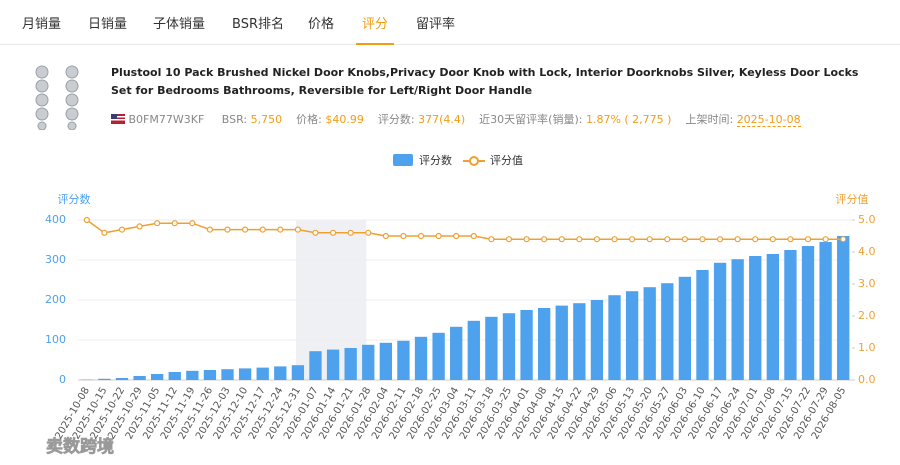  Describe the element at coordinates (709, 119) in the screenshot. I see `meta-label: 上架时间:` at that location.